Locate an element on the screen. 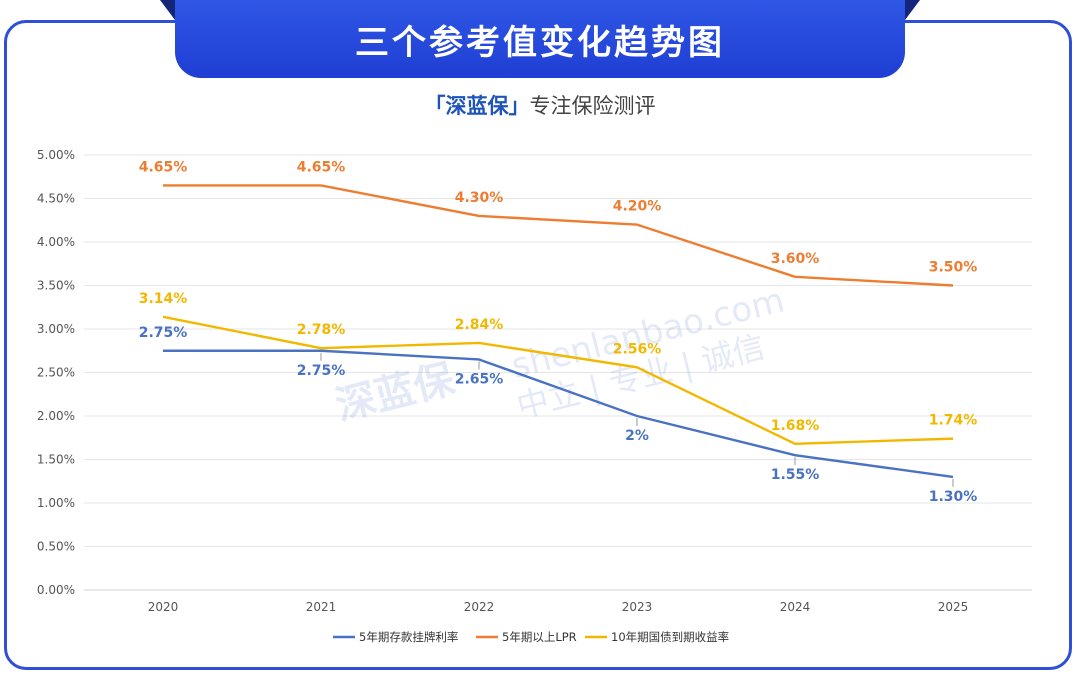 The height and width of the screenshot is (679, 1080). banner-left-fold is located at coordinates (167, 10).